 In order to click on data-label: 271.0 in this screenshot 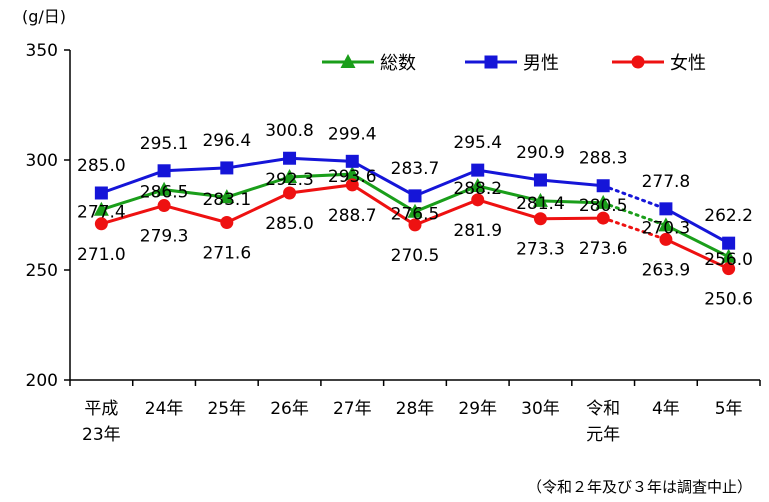, I will do `click(101, 255)`.